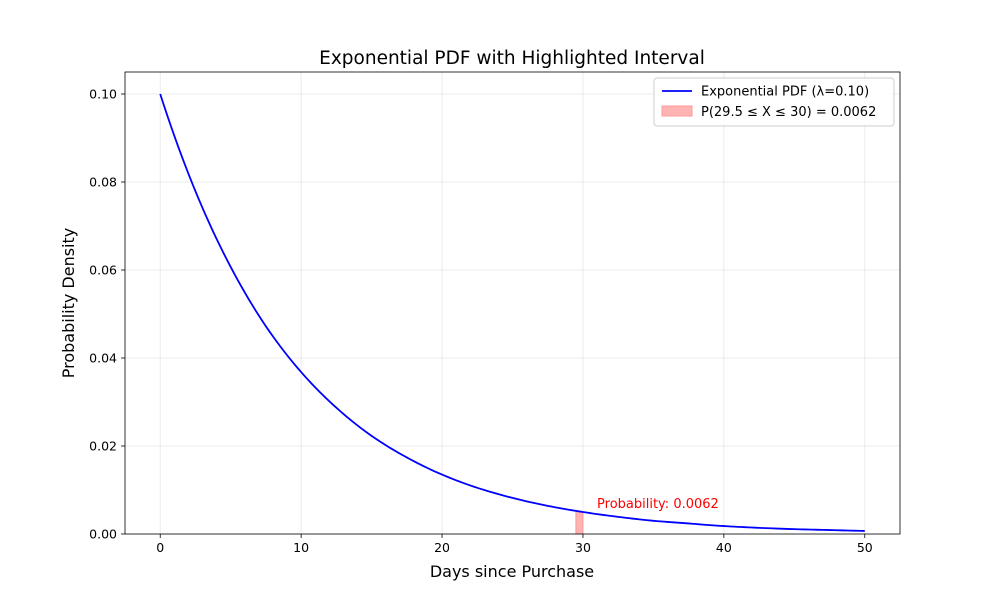 The height and width of the screenshot is (600, 1000). I want to click on probability-annotation: Probability: 0.0062, so click(658, 504).